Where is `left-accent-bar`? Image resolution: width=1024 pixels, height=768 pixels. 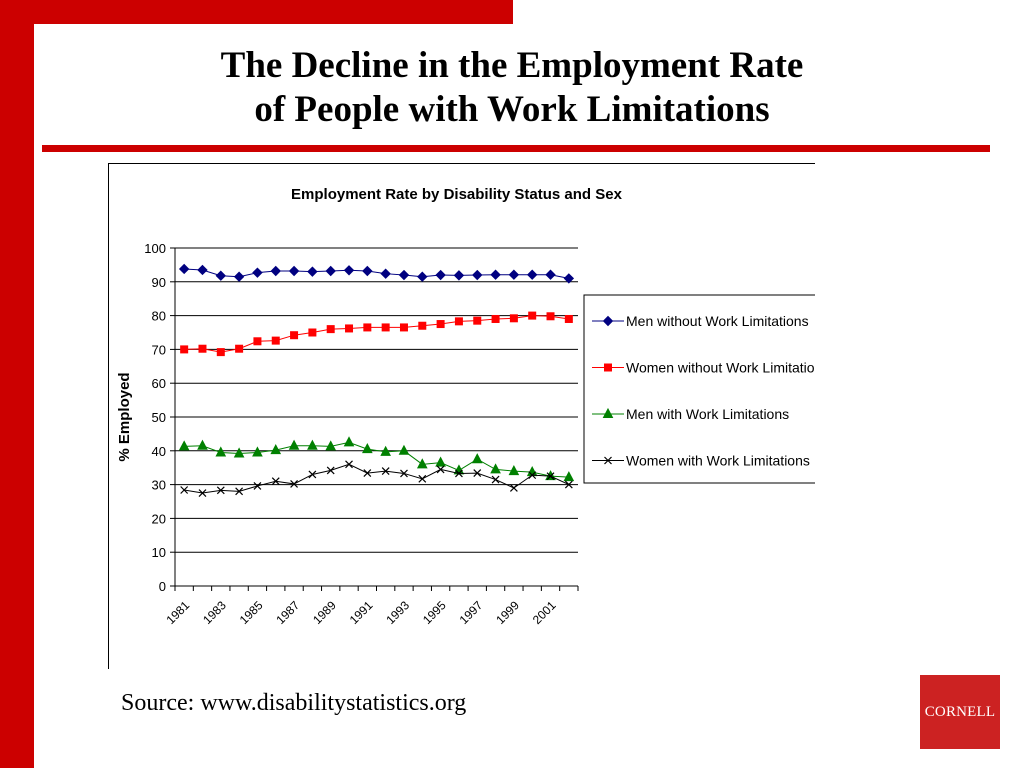
left-accent-bar is located at coordinates (17, 384).